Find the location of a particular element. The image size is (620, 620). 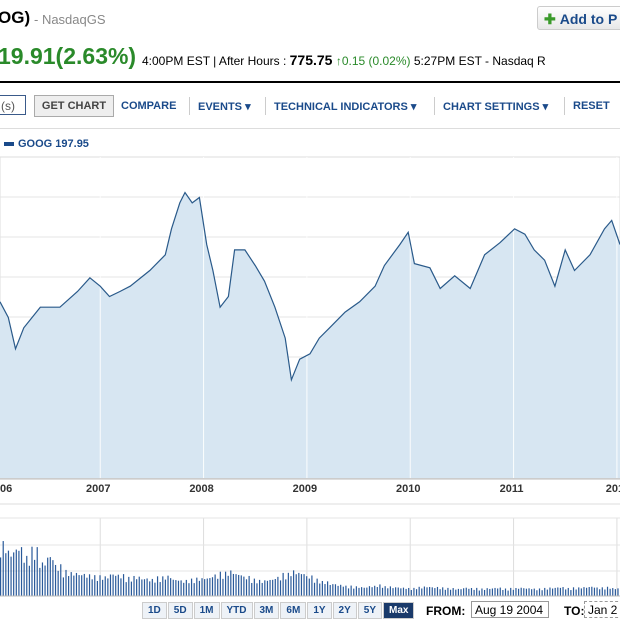

x-tick-label: 2008 is located at coordinates (201, 489).